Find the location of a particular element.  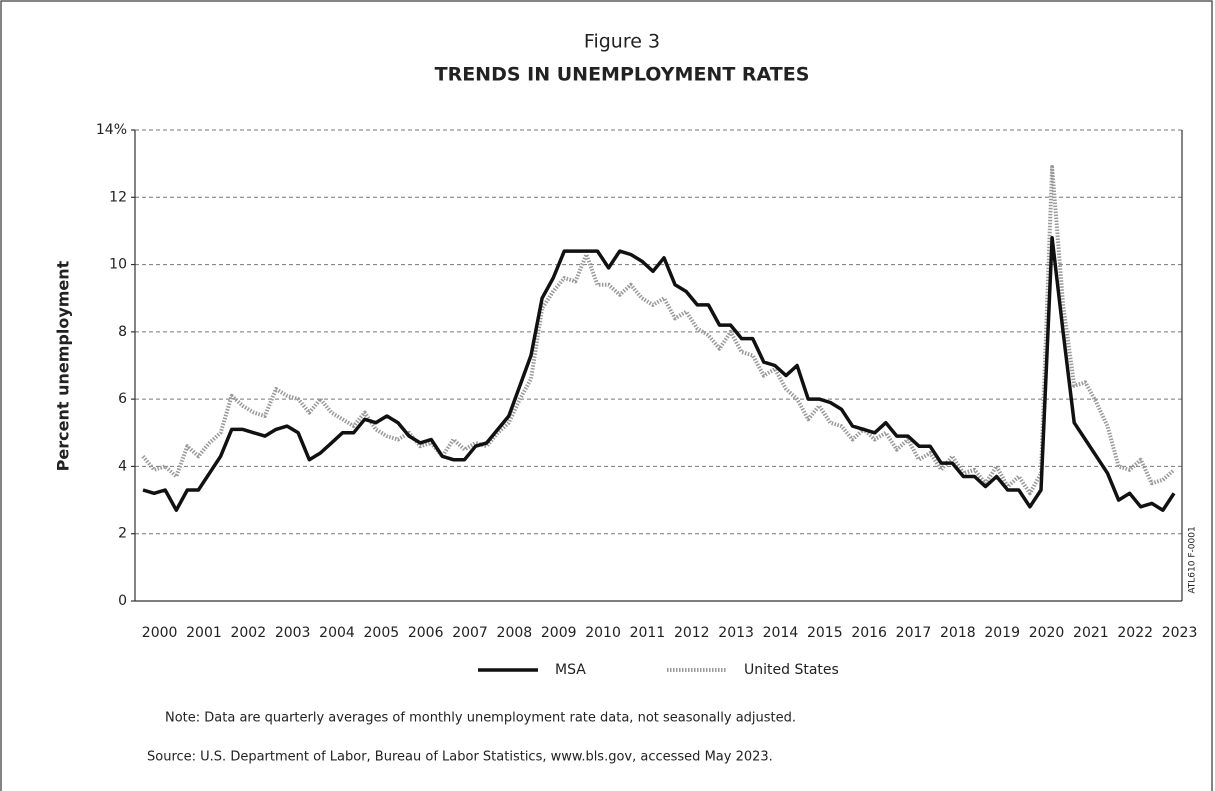

x-tick-label: 2015 is located at coordinates (825, 633).